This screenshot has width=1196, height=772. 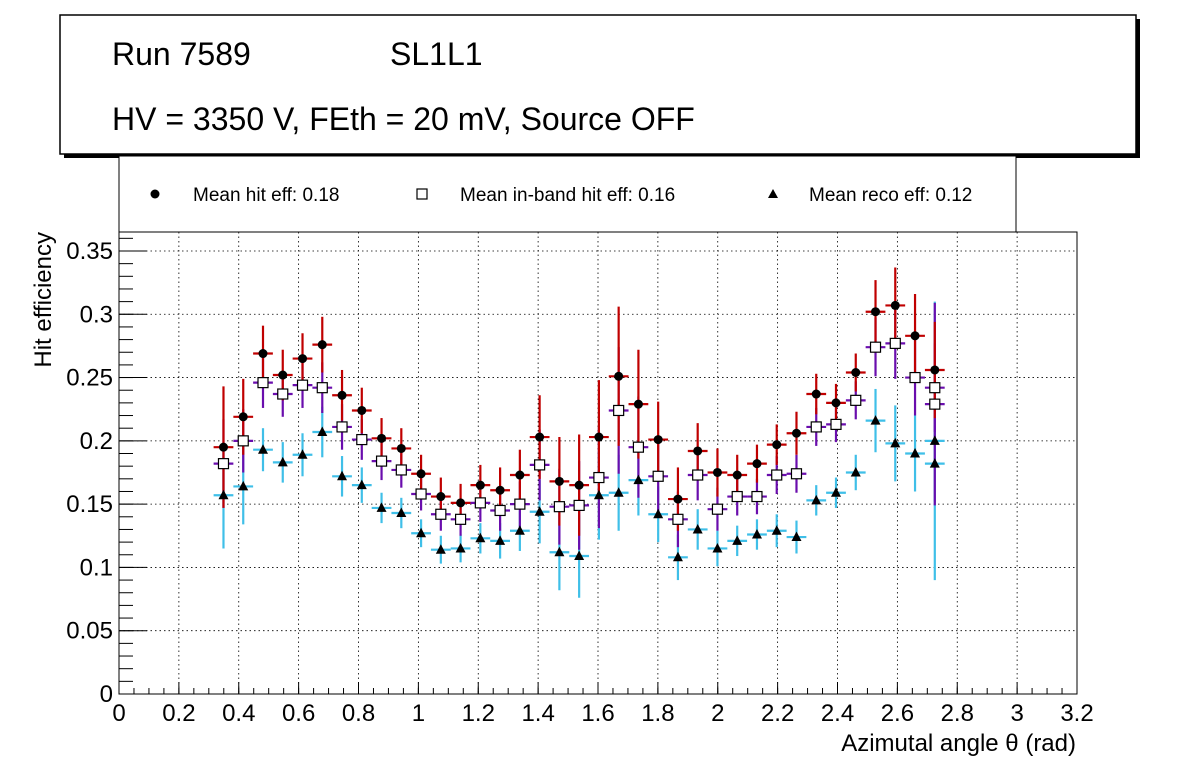 I want to click on x-tick-label: 1.2, so click(x=478, y=713).